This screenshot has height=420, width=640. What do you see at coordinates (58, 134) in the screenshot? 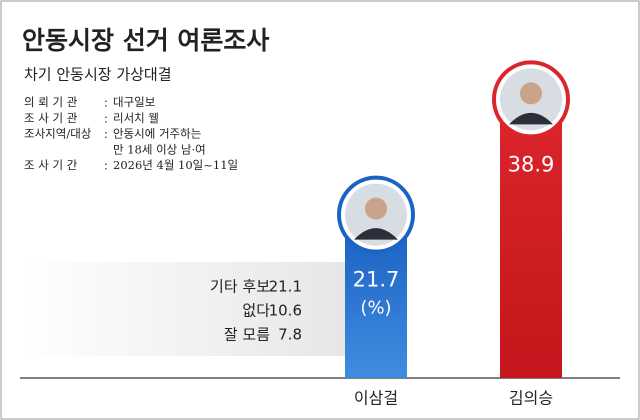
I see `info-label: 조사지역/대상` at bounding box center [58, 134].